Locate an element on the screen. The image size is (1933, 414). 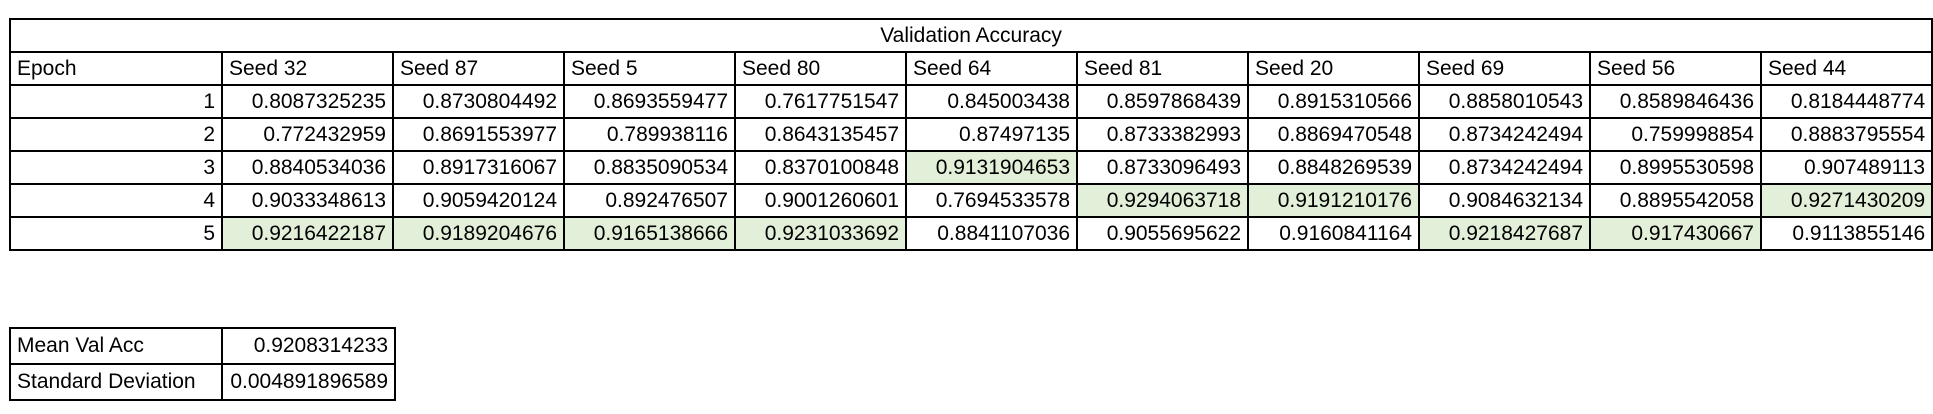
accuracy-cell: 0.9131904653 is located at coordinates (991, 167).